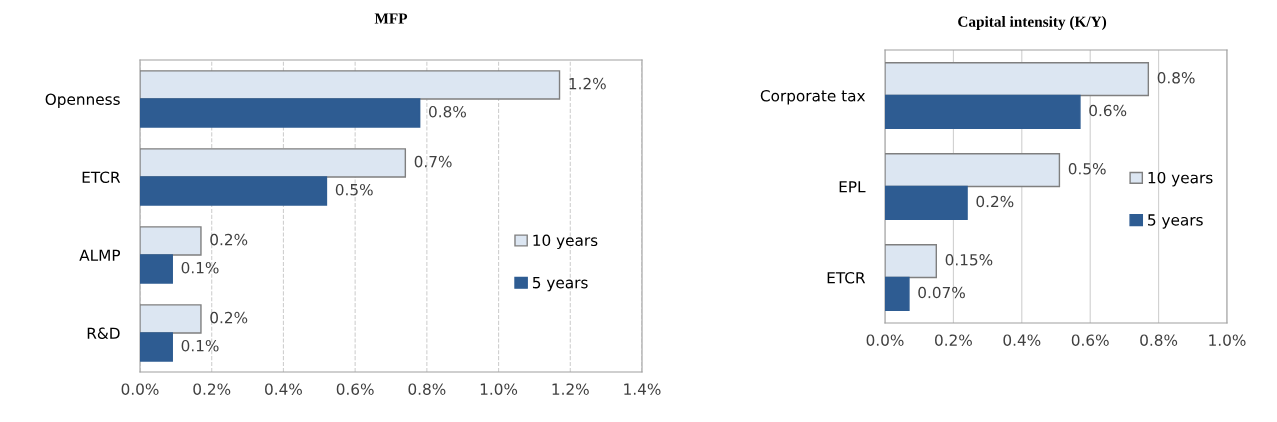 The width and height of the screenshot is (1277, 422). What do you see at coordinates (969, 260) in the screenshot?
I see `data-label: 0.15%` at bounding box center [969, 260].